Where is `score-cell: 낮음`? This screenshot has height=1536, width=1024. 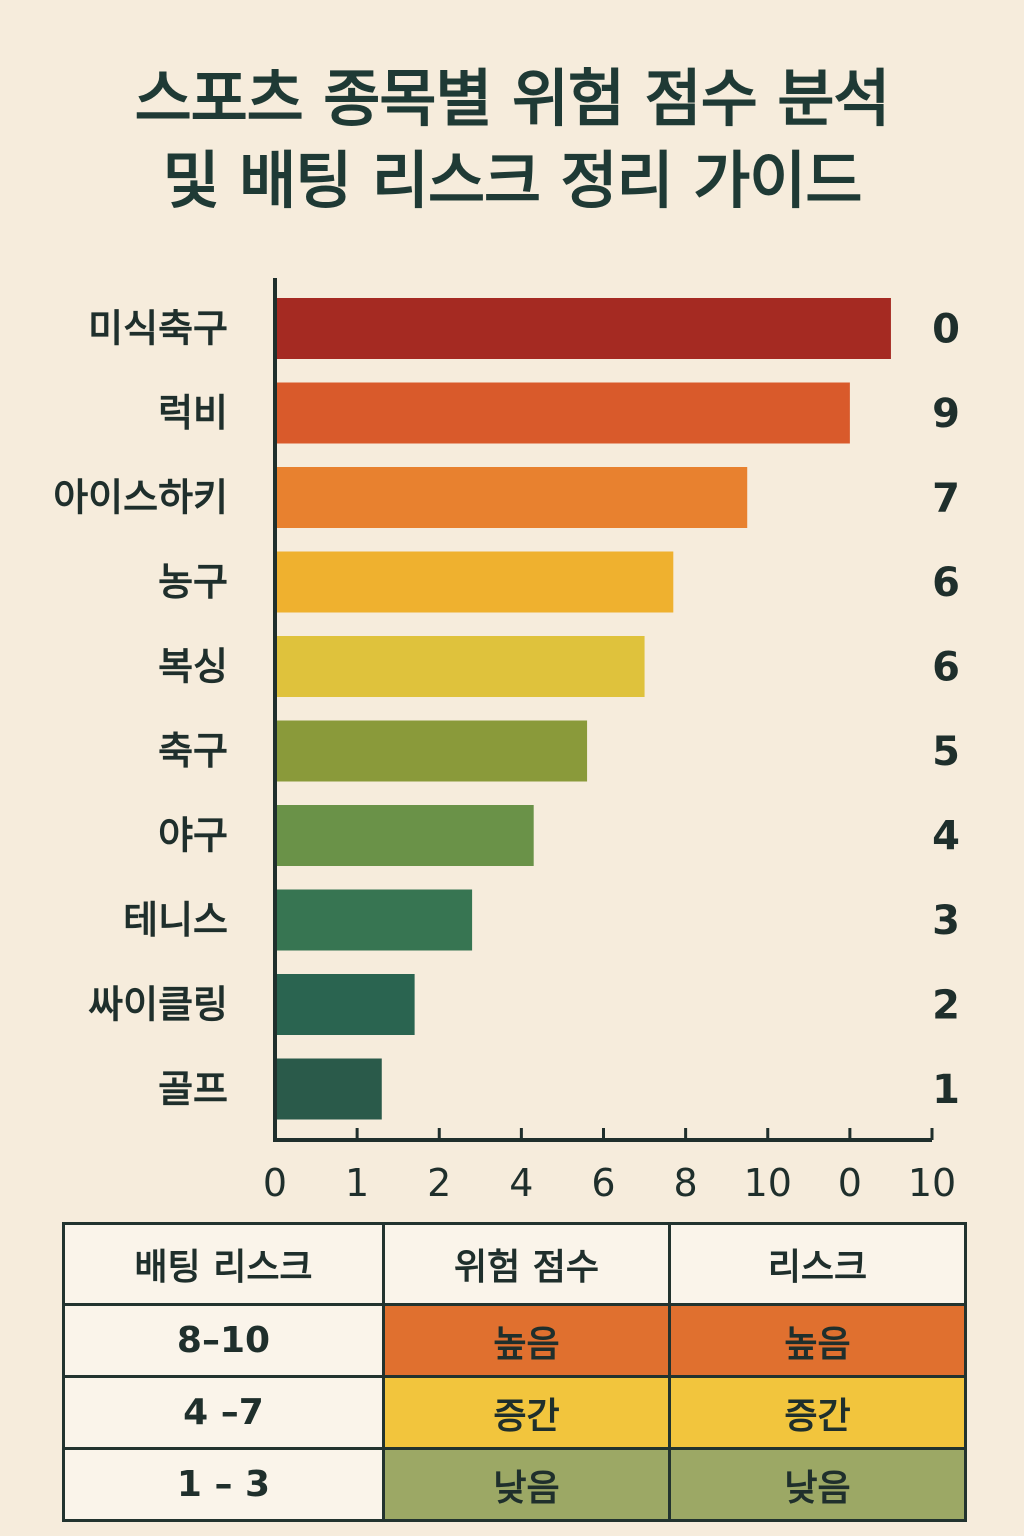
score-cell: 낮음 is located at coordinates (526, 1484).